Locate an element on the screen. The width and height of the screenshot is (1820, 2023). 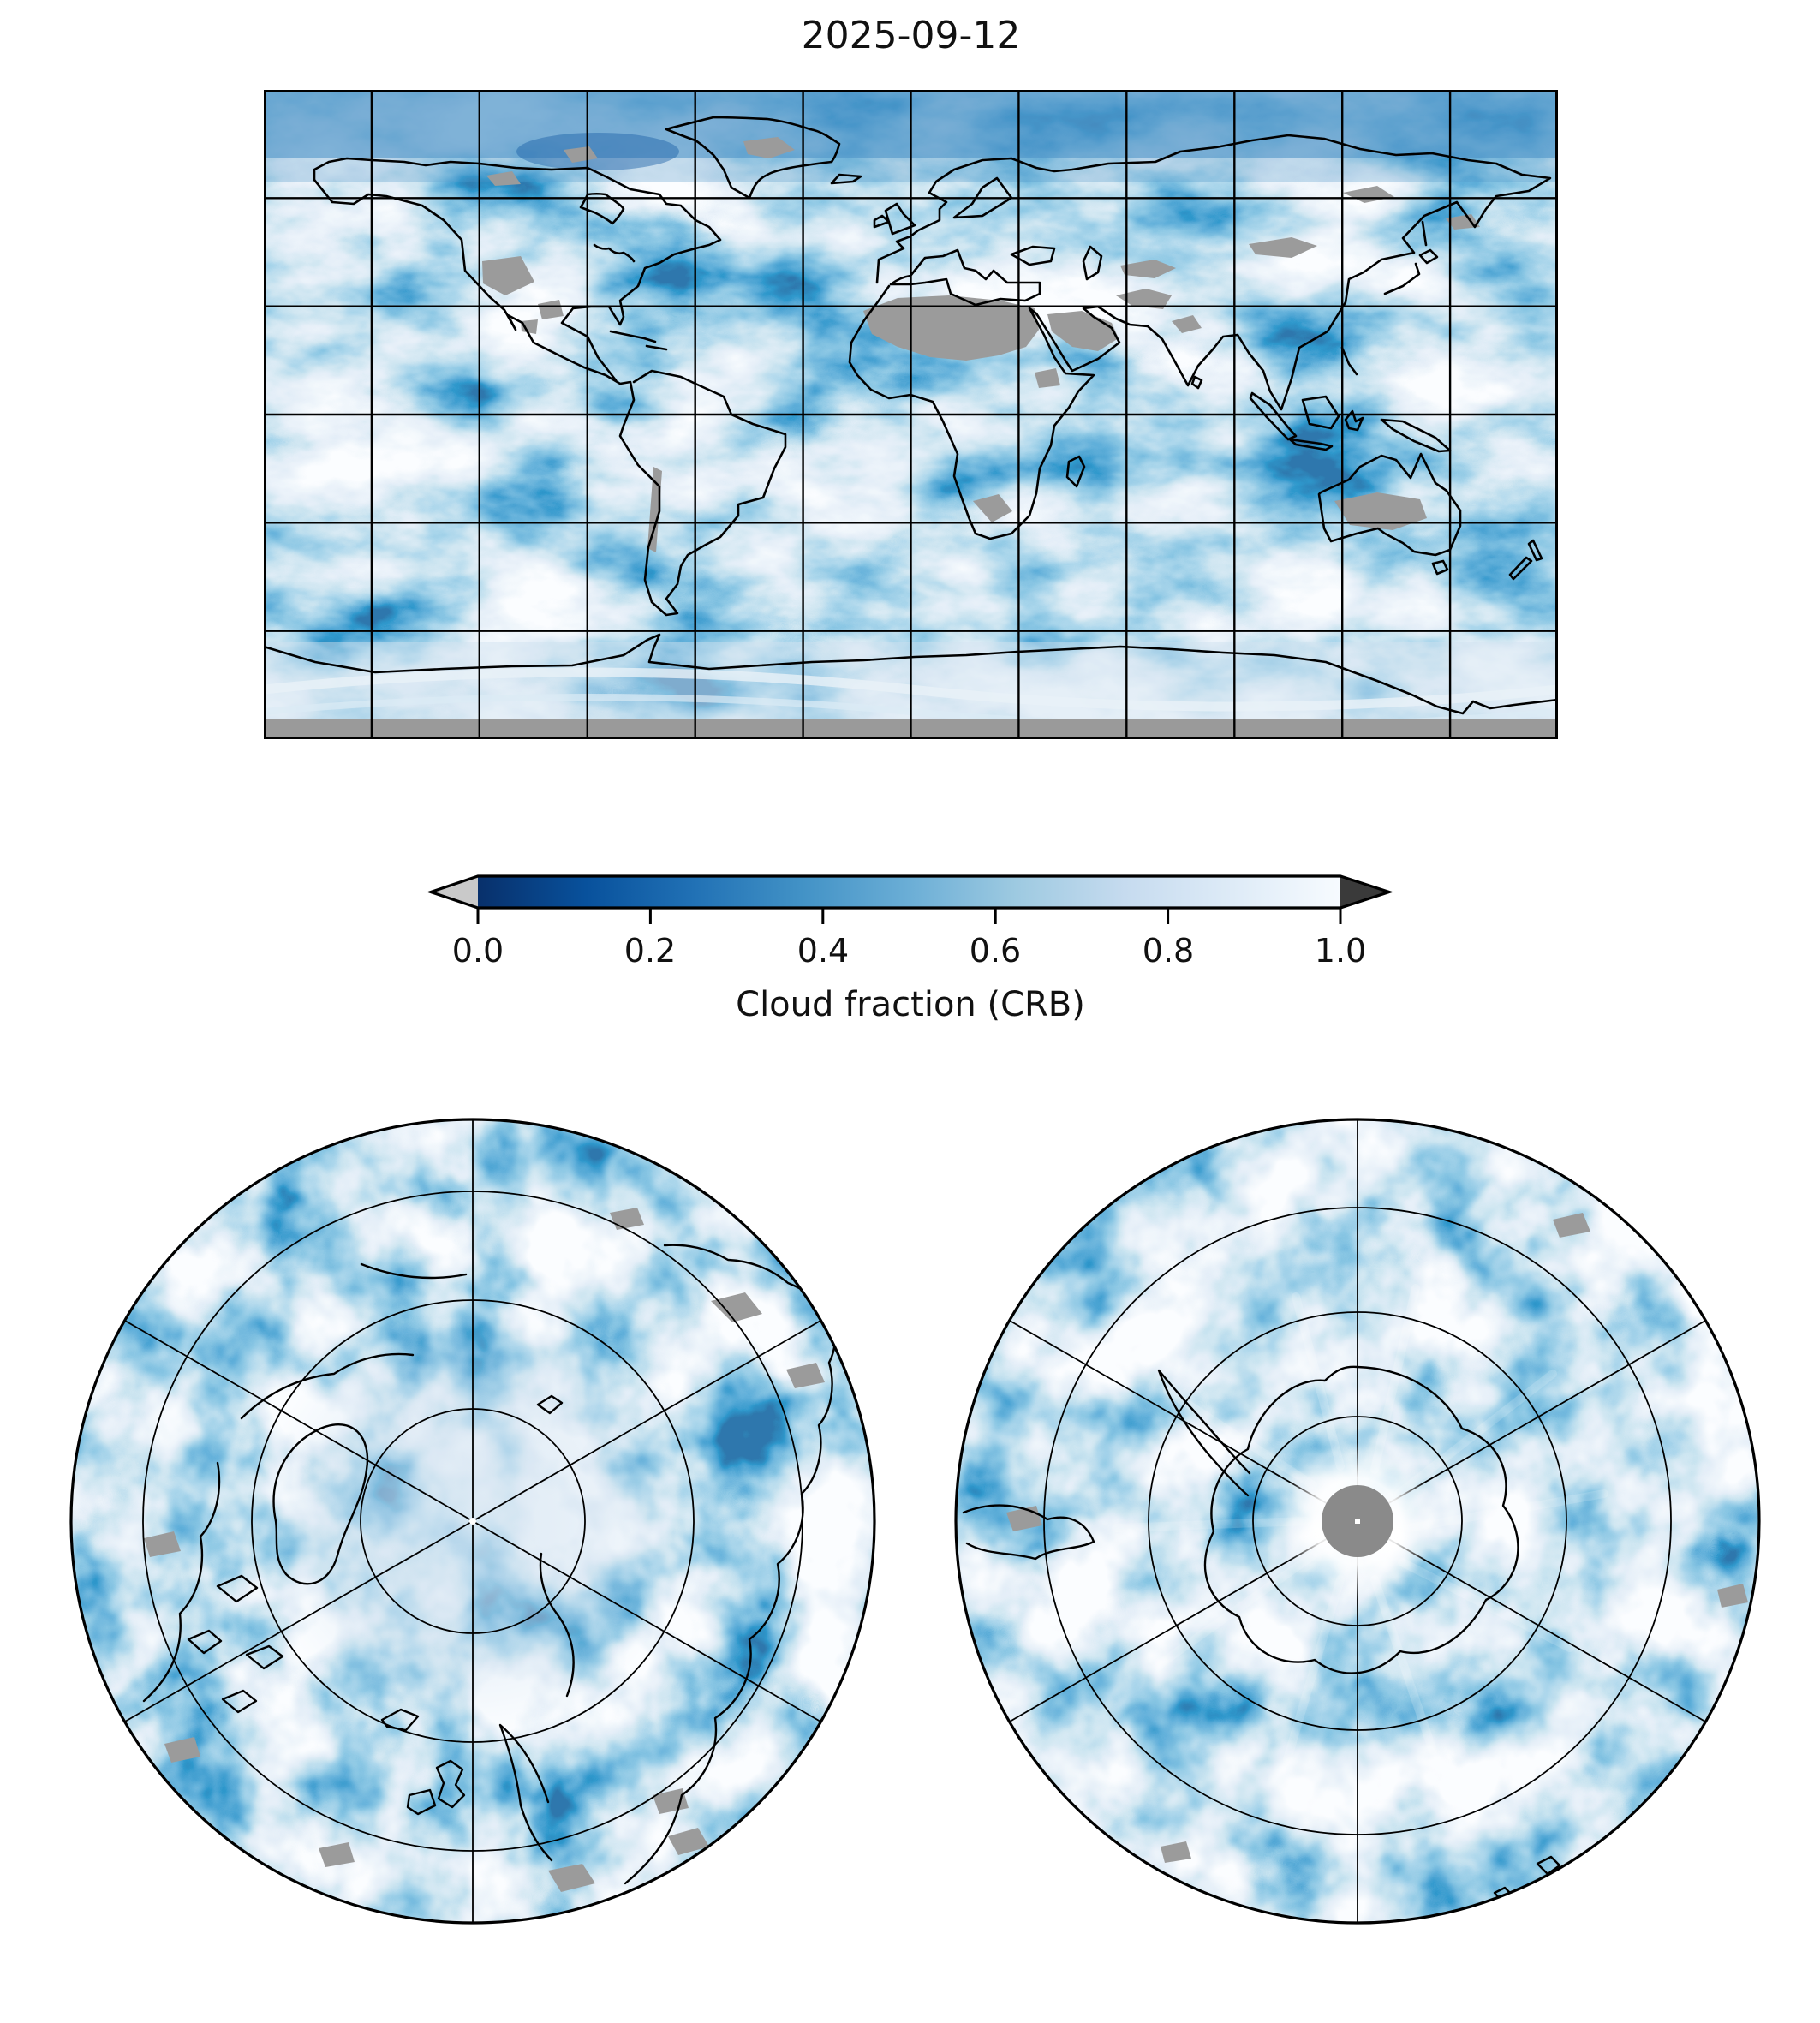
south-swath-streaks is located at coordinates (1360, 1523).